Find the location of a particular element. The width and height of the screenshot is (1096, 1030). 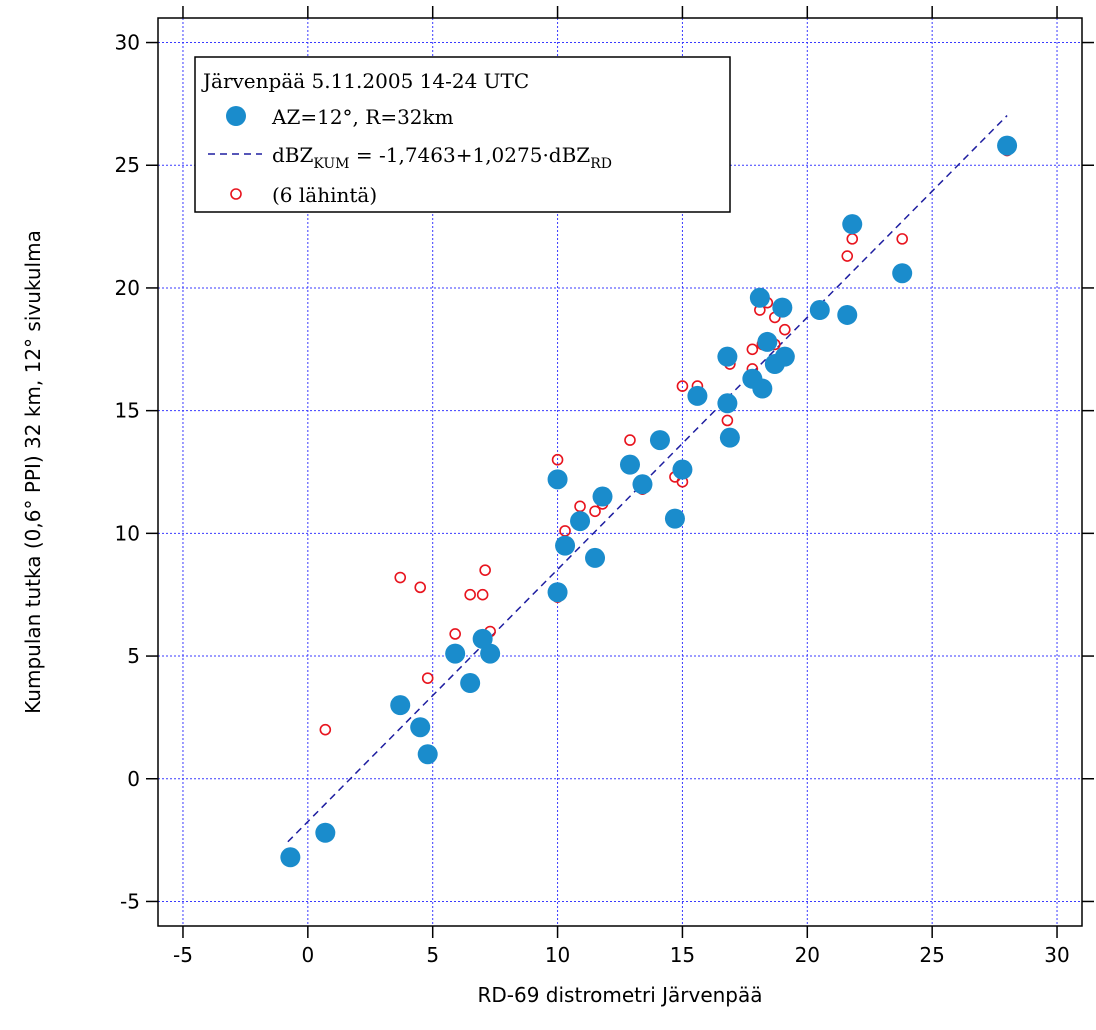

legend-fit-label: dBZKUM = -1,7463+1,0275·dBZRD is located at coordinates (442, 157).